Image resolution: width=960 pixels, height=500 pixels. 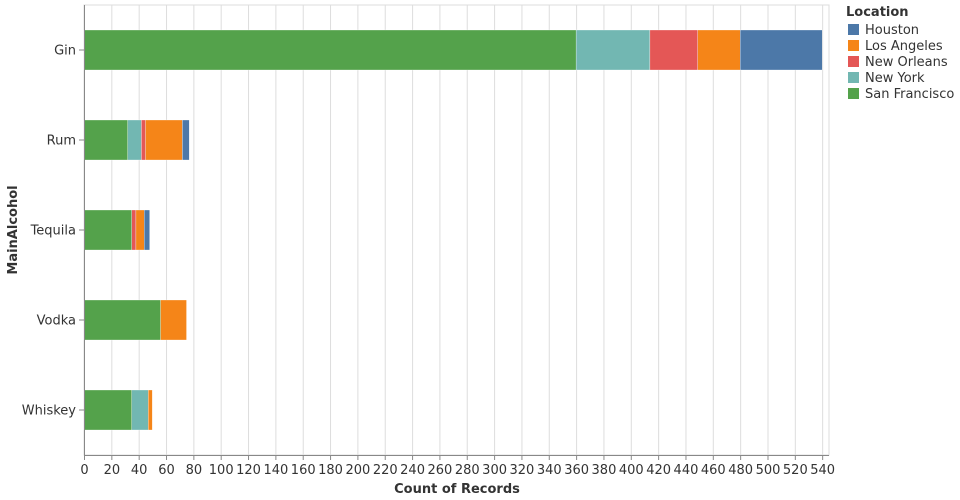 What do you see at coordinates (140, 230) in the screenshot?
I see `bar-tequila-los-angeles` at bounding box center [140, 230].